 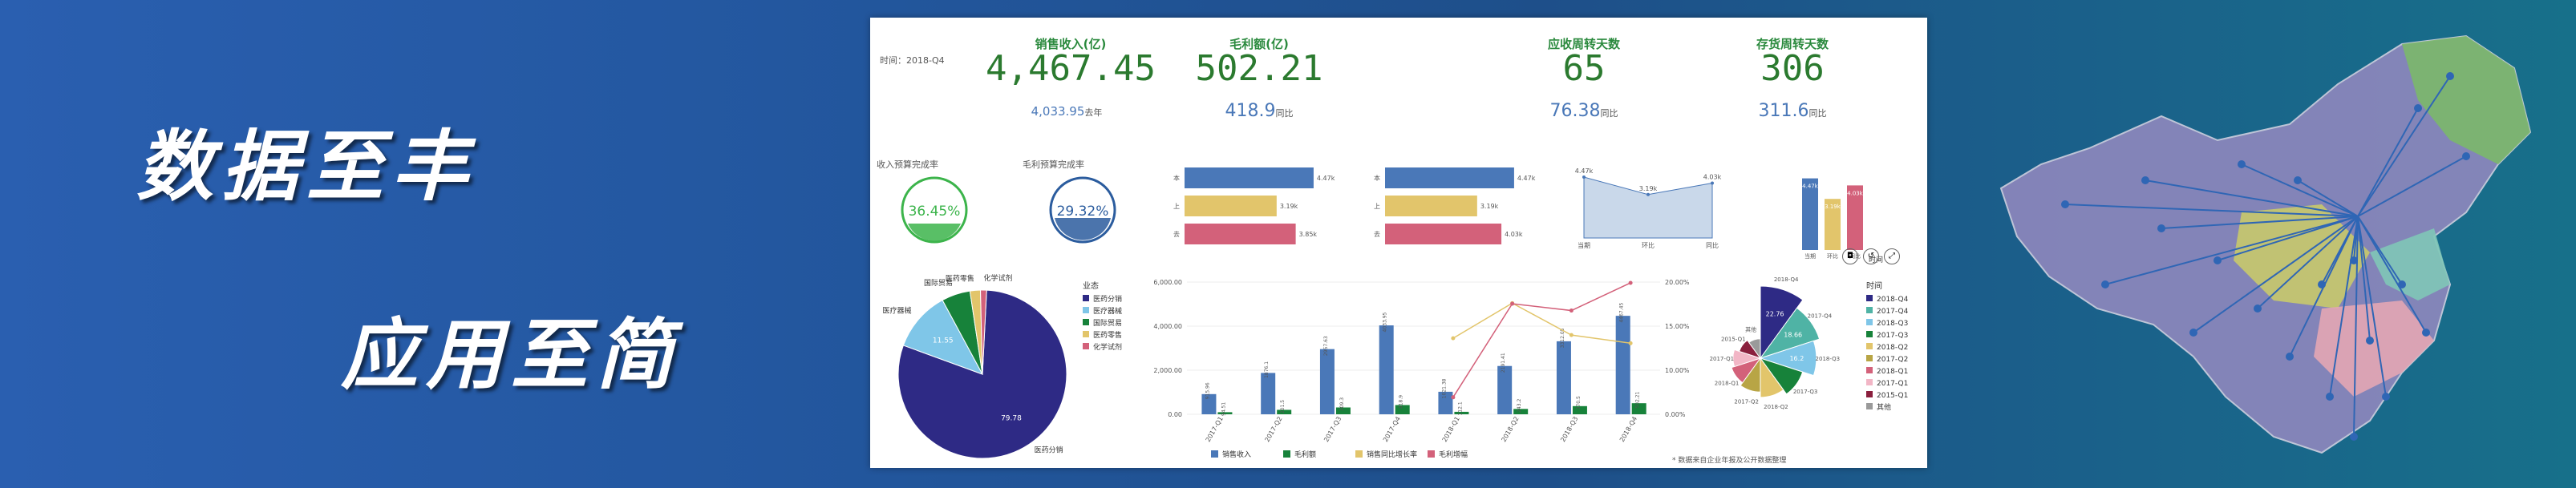 What do you see at coordinates (1810, 256) in the screenshot?
I see `bar-x-label: 当期` at bounding box center [1810, 256].